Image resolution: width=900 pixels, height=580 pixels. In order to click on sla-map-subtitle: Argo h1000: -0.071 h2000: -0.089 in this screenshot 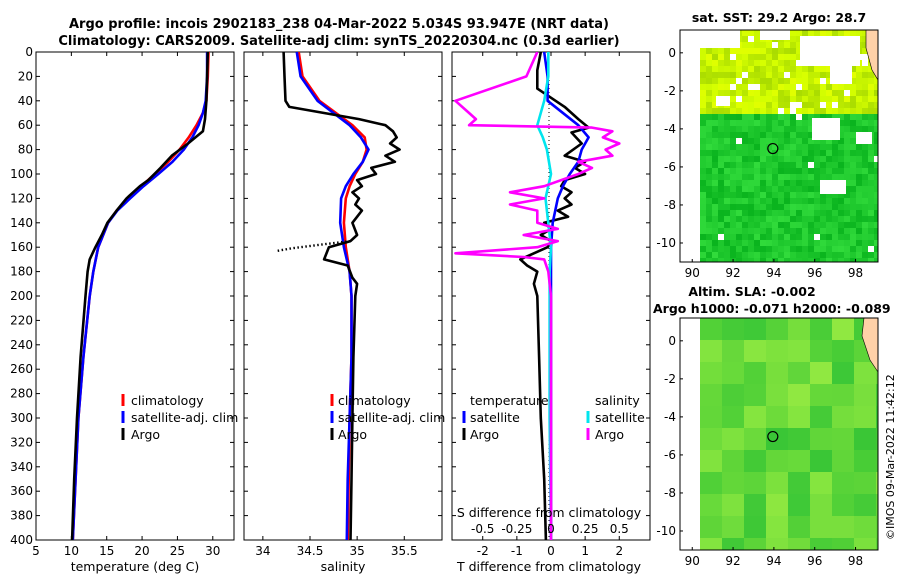, I will do `click(772, 308)`.